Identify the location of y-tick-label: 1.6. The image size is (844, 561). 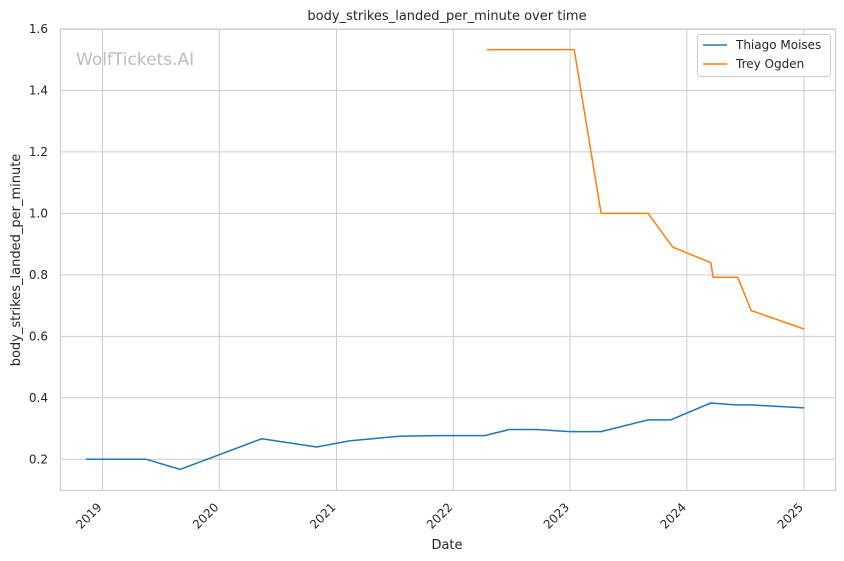
(38, 29).